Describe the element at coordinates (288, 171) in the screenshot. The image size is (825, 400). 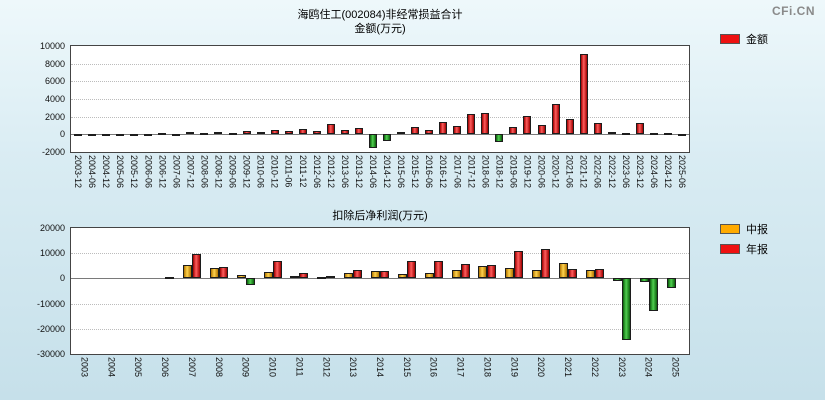
I see `x-axis-tick-label: 2011-06` at that location.